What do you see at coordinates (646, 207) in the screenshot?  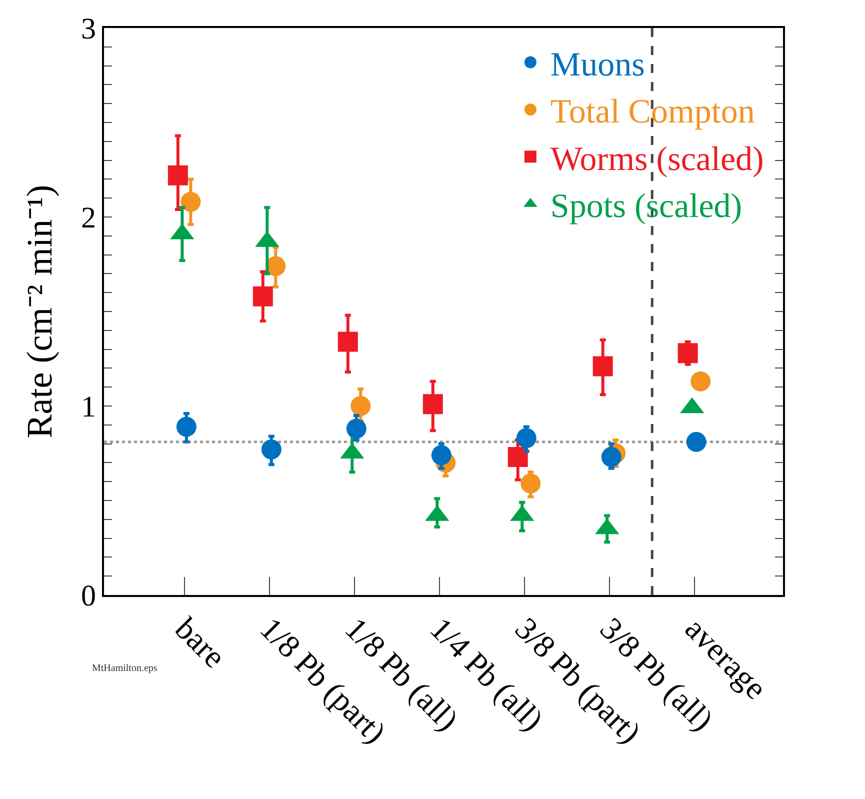 I see `legend-label: Spots (scaled)` at bounding box center [646, 207].